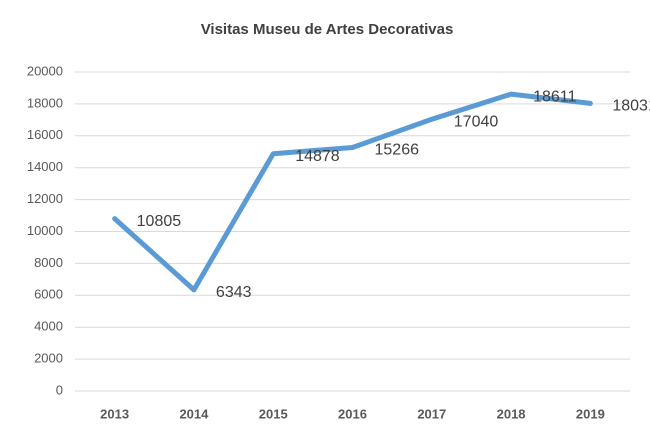 This screenshot has width=650, height=424. I want to click on data-label: 10805, so click(159, 221).